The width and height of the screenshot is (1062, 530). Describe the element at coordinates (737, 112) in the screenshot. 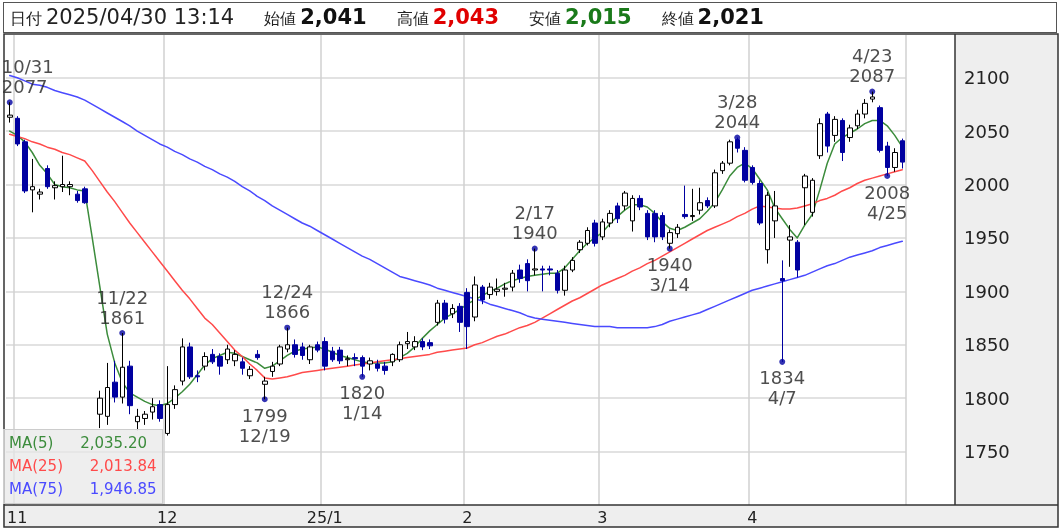

I see `data-label: 3/28 2044` at that location.